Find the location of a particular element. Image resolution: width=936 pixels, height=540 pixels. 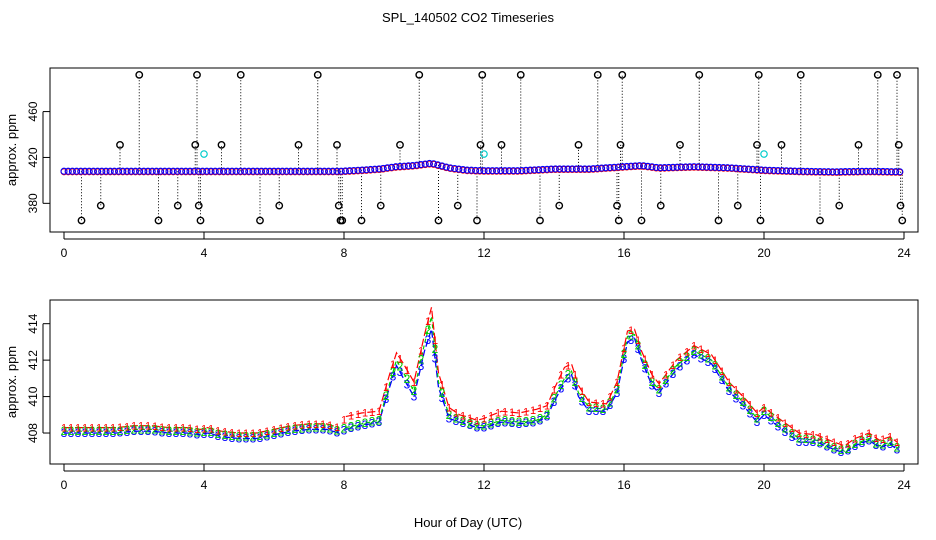

plot-bottom-ytick-label: 408 is located at coordinates (33, 433).